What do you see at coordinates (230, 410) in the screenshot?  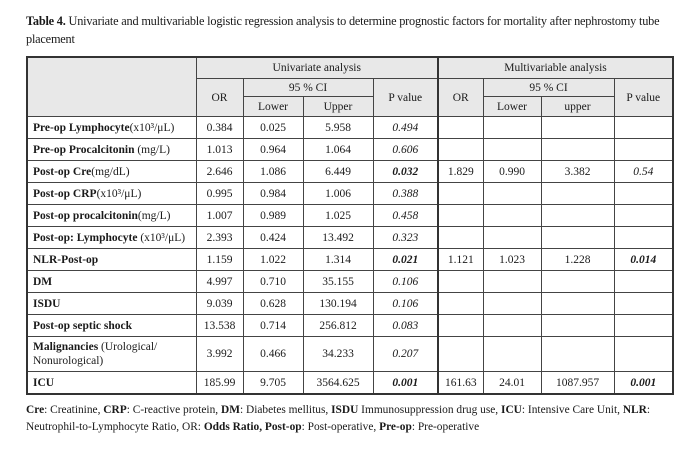 I see `footnote-abbr: DM` at bounding box center [230, 410].